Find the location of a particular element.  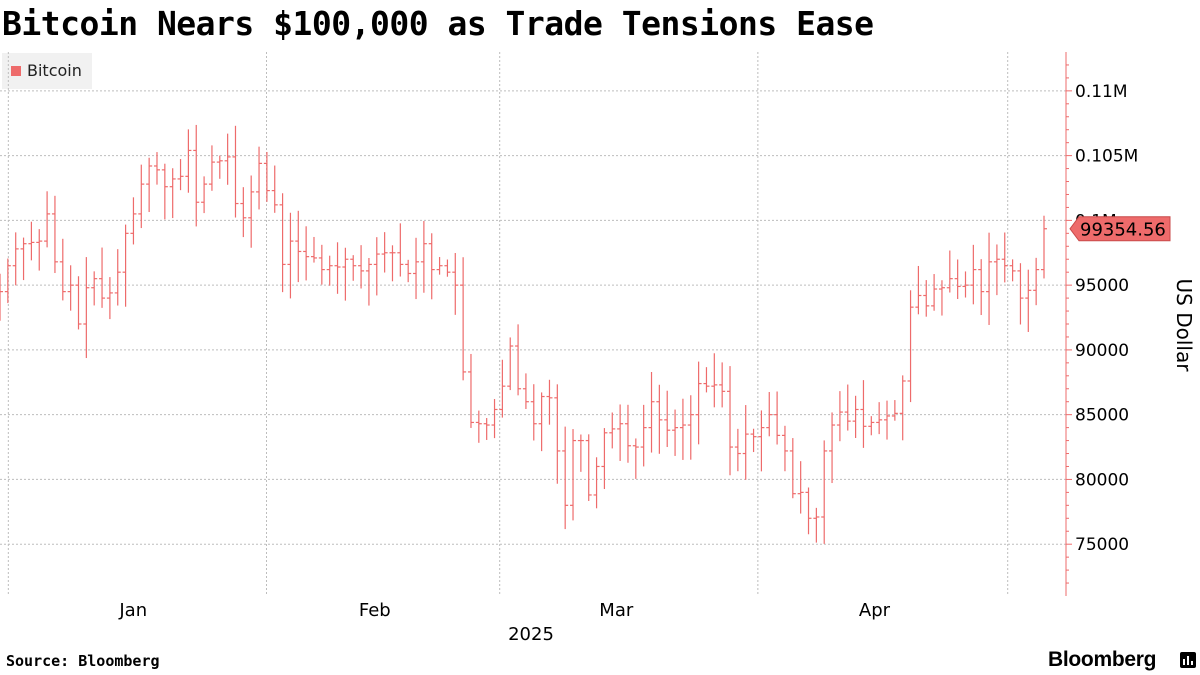

legend: Bitcoin is located at coordinates (47, 71).